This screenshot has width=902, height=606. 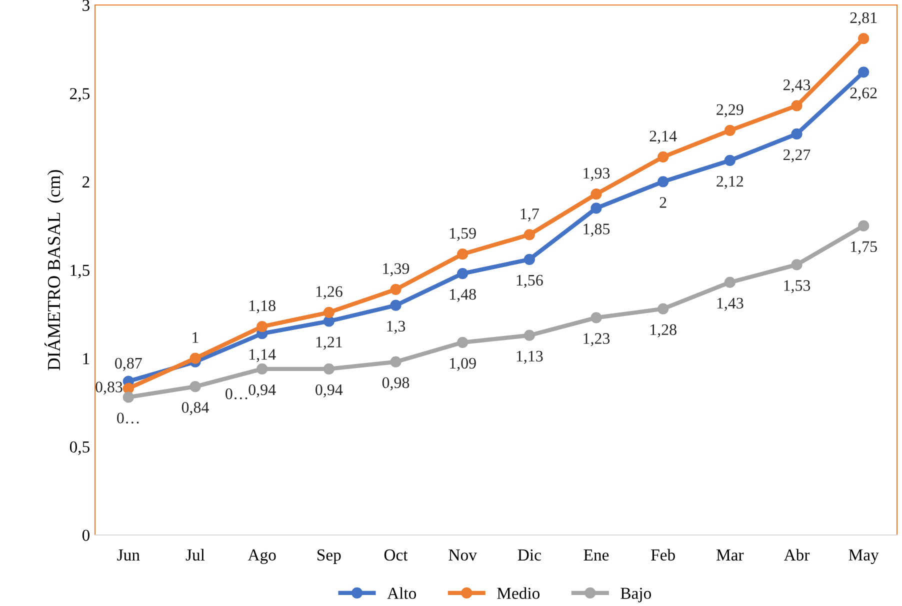 What do you see at coordinates (86, 358) in the screenshot?
I see `y-tick-label: 1` at bounding box center [86, 358].